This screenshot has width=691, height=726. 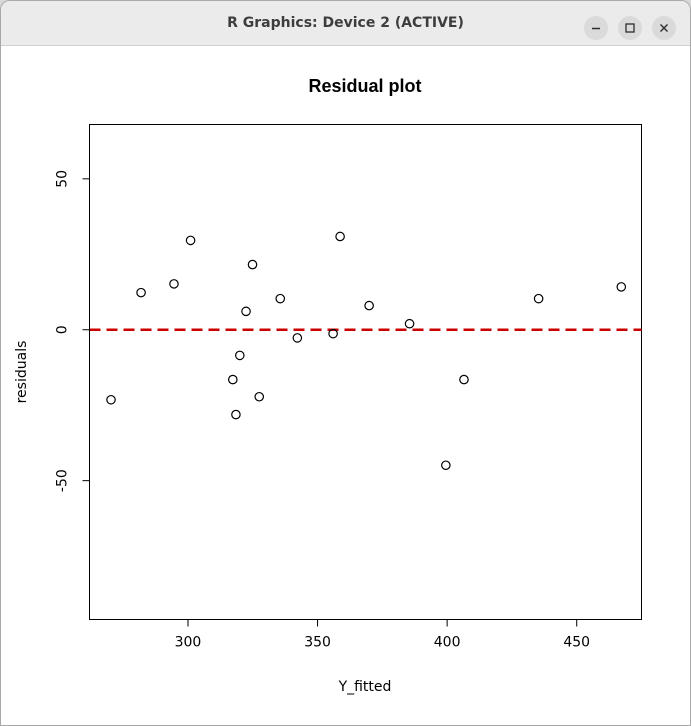 What do you see at coordinates (447, 643) in the screenshot?
I see `x-tick-label: 400` at bounding box center [447, 643].